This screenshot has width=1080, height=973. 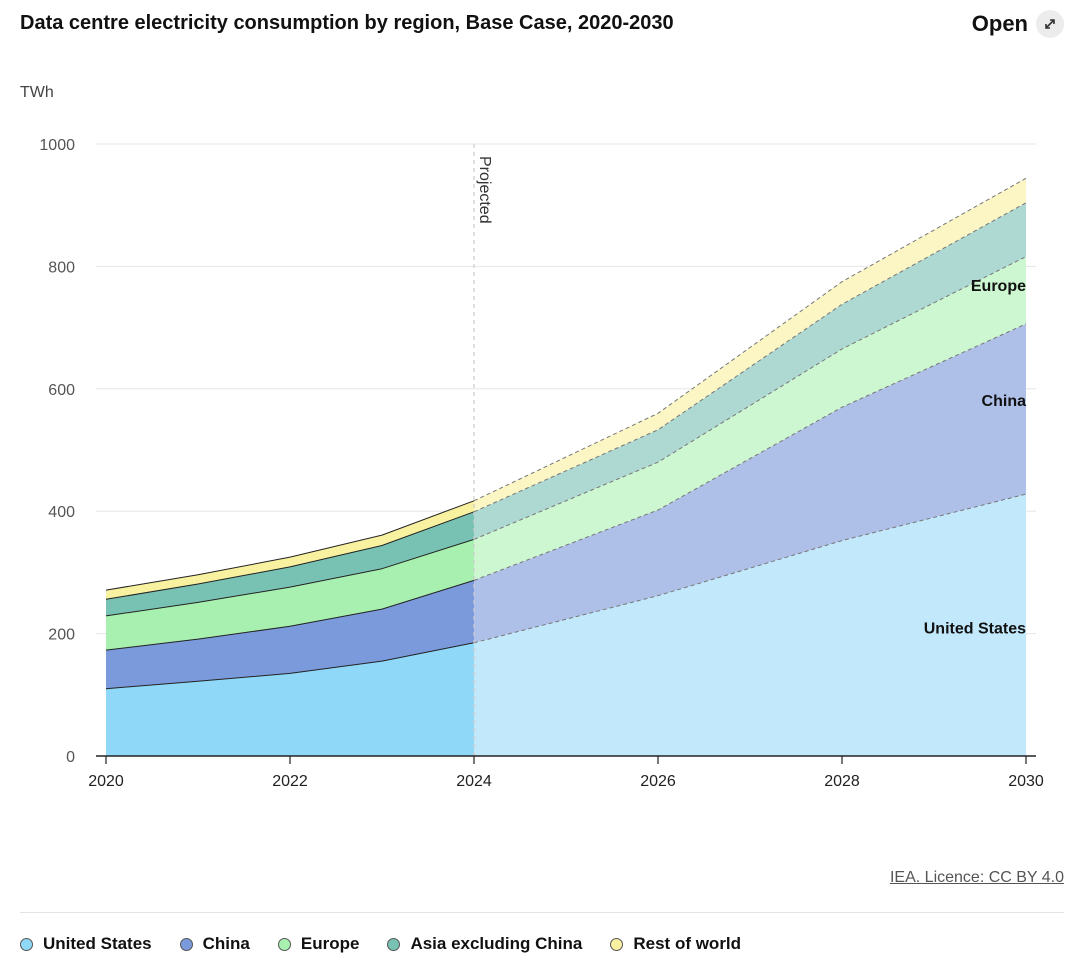 What do you see at coordinates (998, 286) in the screenshot?
I see `area-label: Europe` at bounding box center [998, 286].